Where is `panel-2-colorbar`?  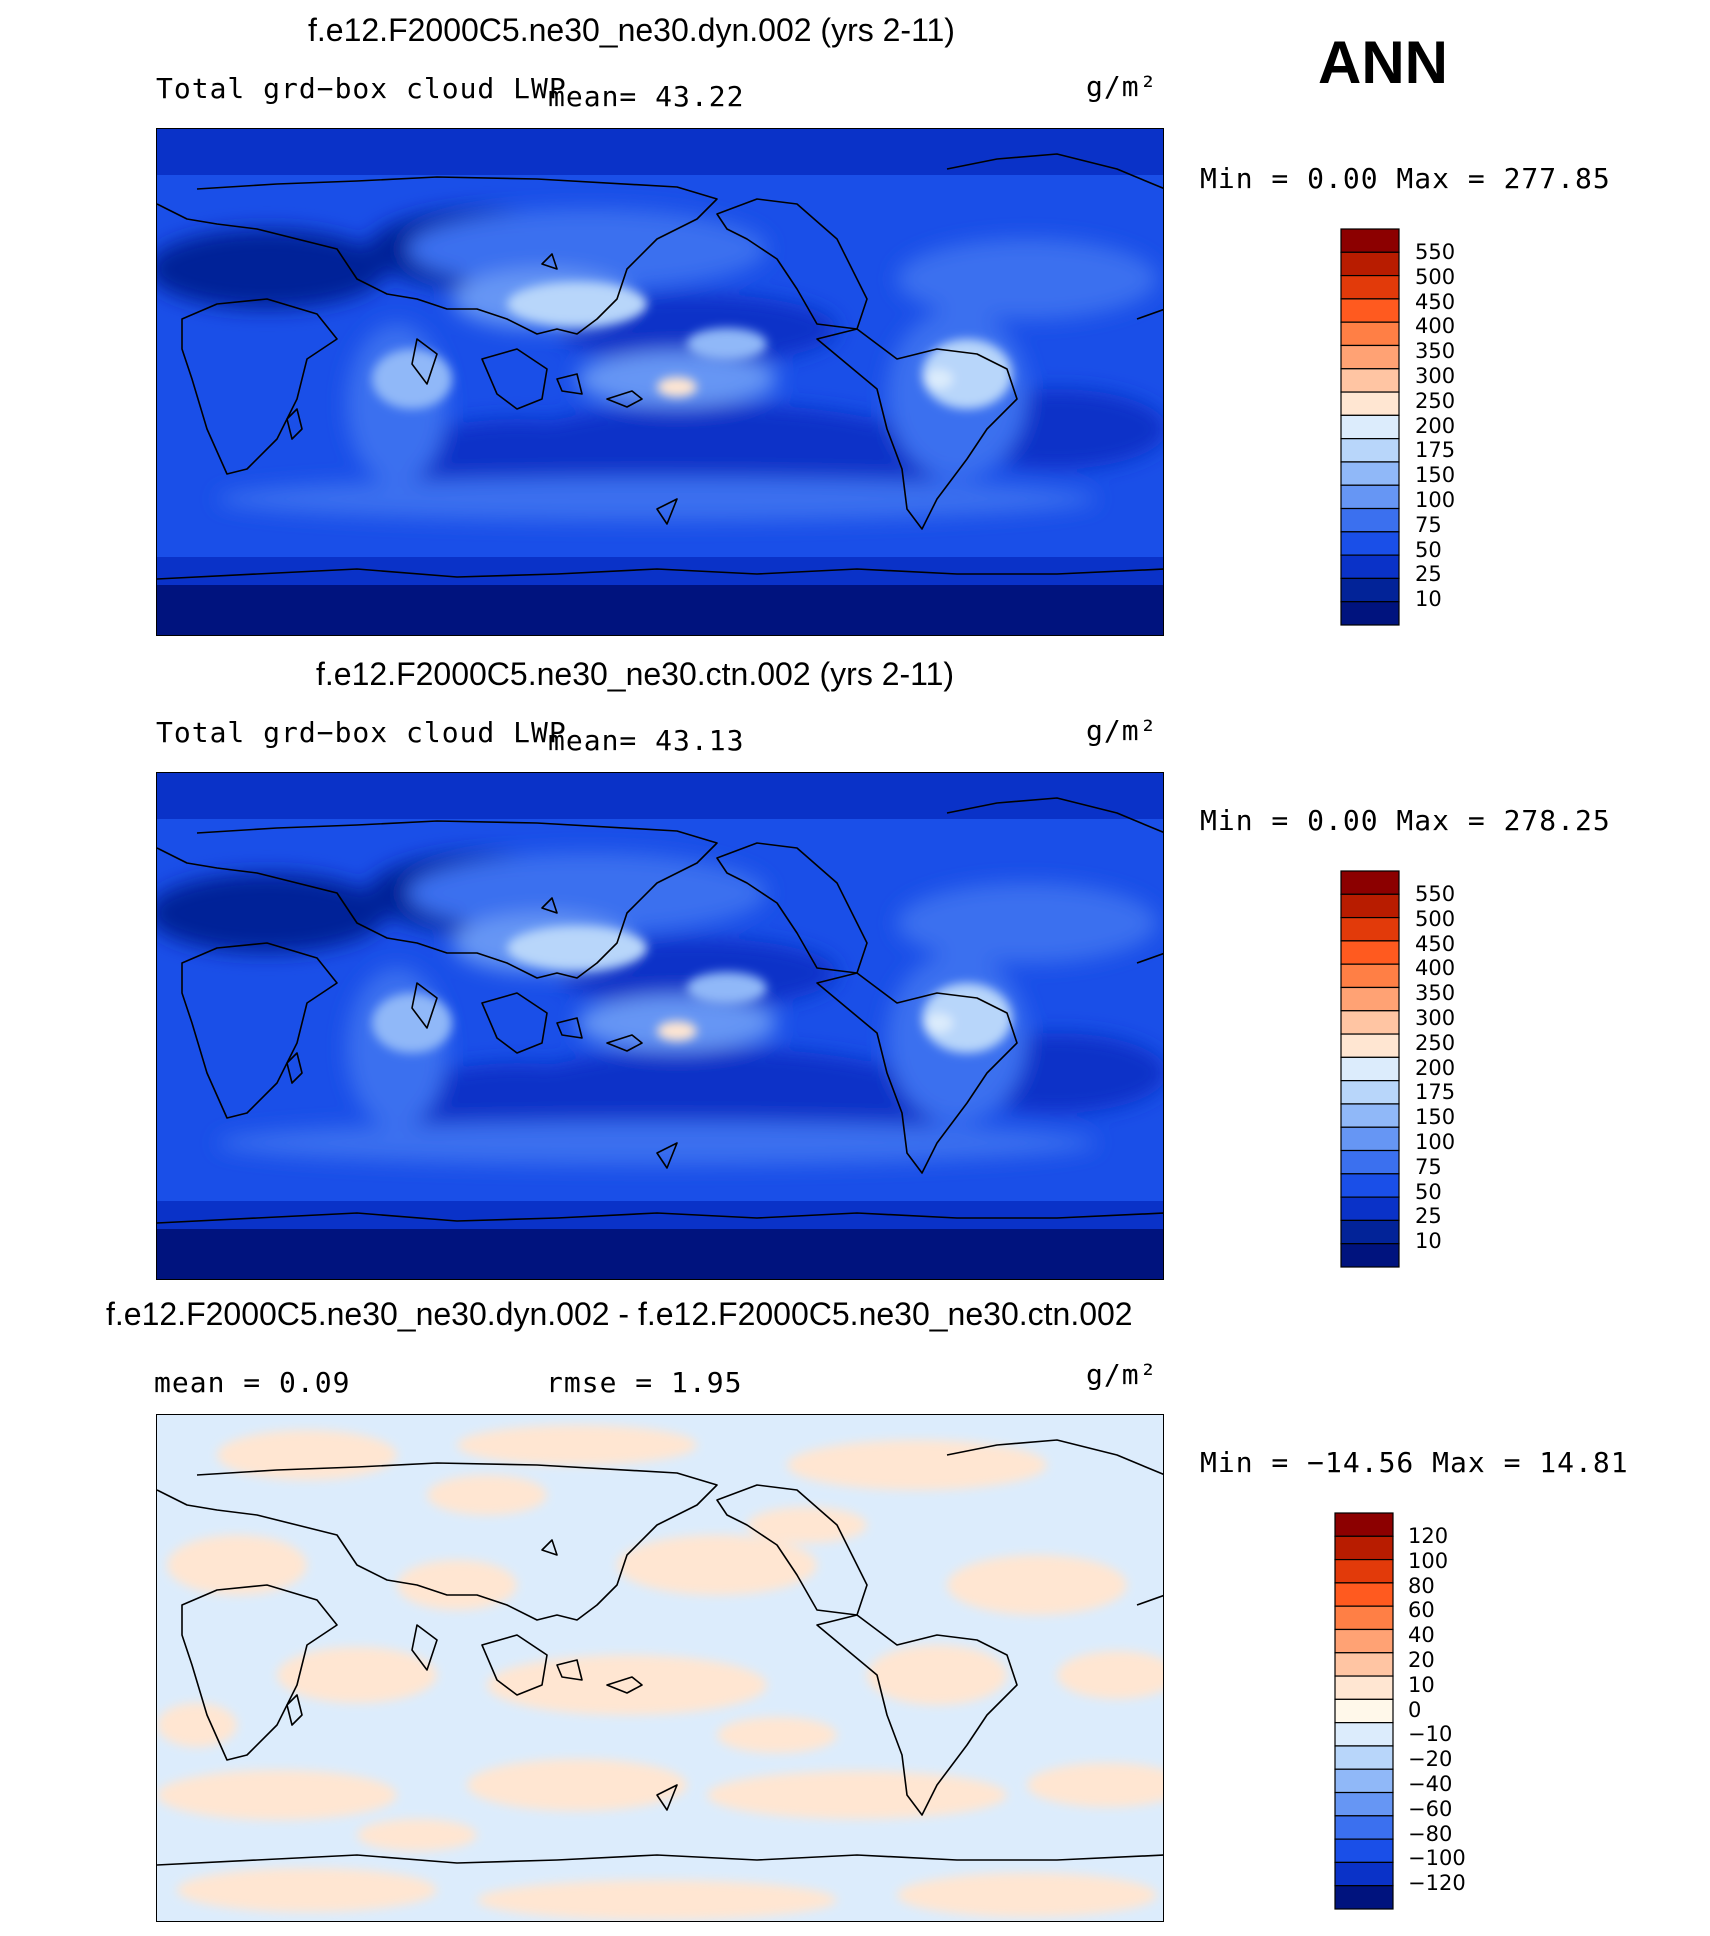 panel-2-colorbar is located at coordinates (1370, 1069).